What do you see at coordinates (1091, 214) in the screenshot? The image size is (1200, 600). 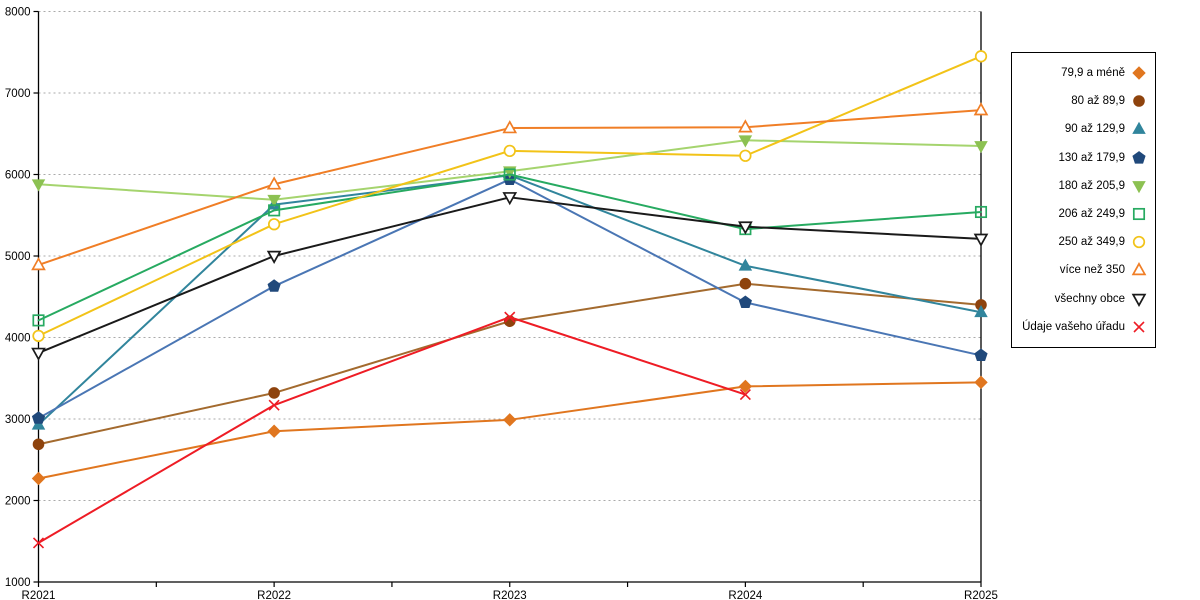 I see `legend-item-label: 206 až 249,9` at bounding box center [1091, 214].